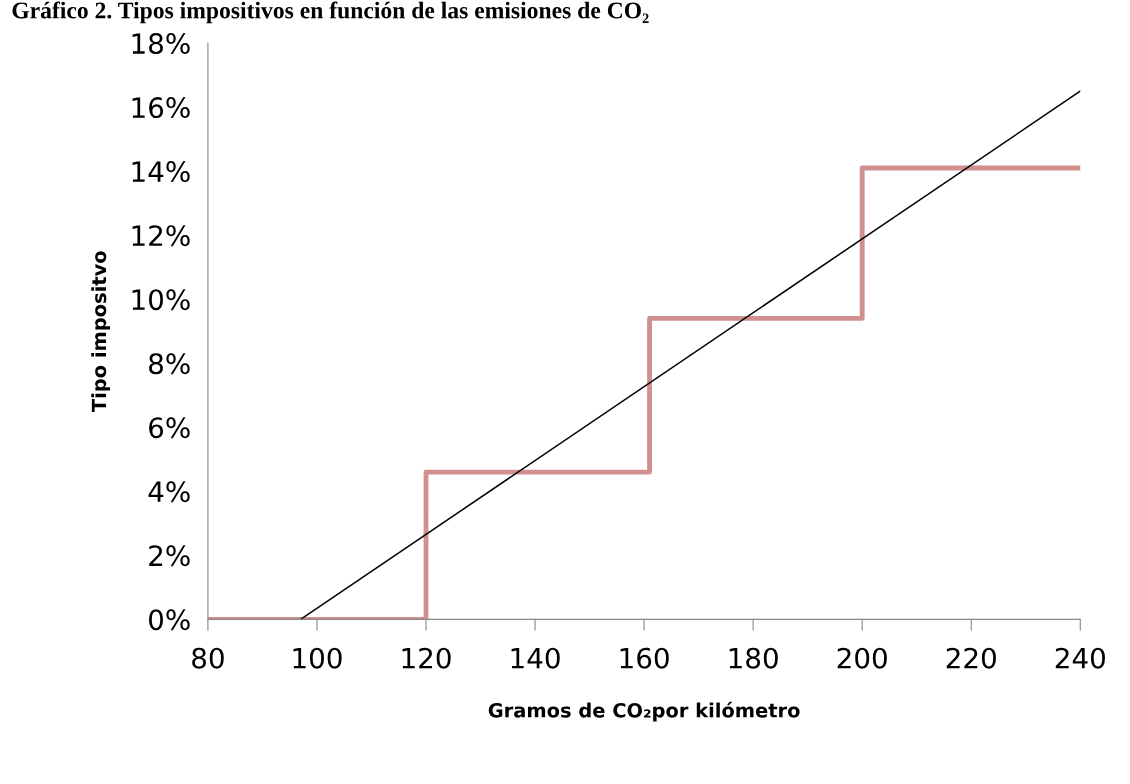  What do you see at coordinates (426, 658) in the screenshot?
I see `x-tick-label: 120` at bounding box center [426, 658].